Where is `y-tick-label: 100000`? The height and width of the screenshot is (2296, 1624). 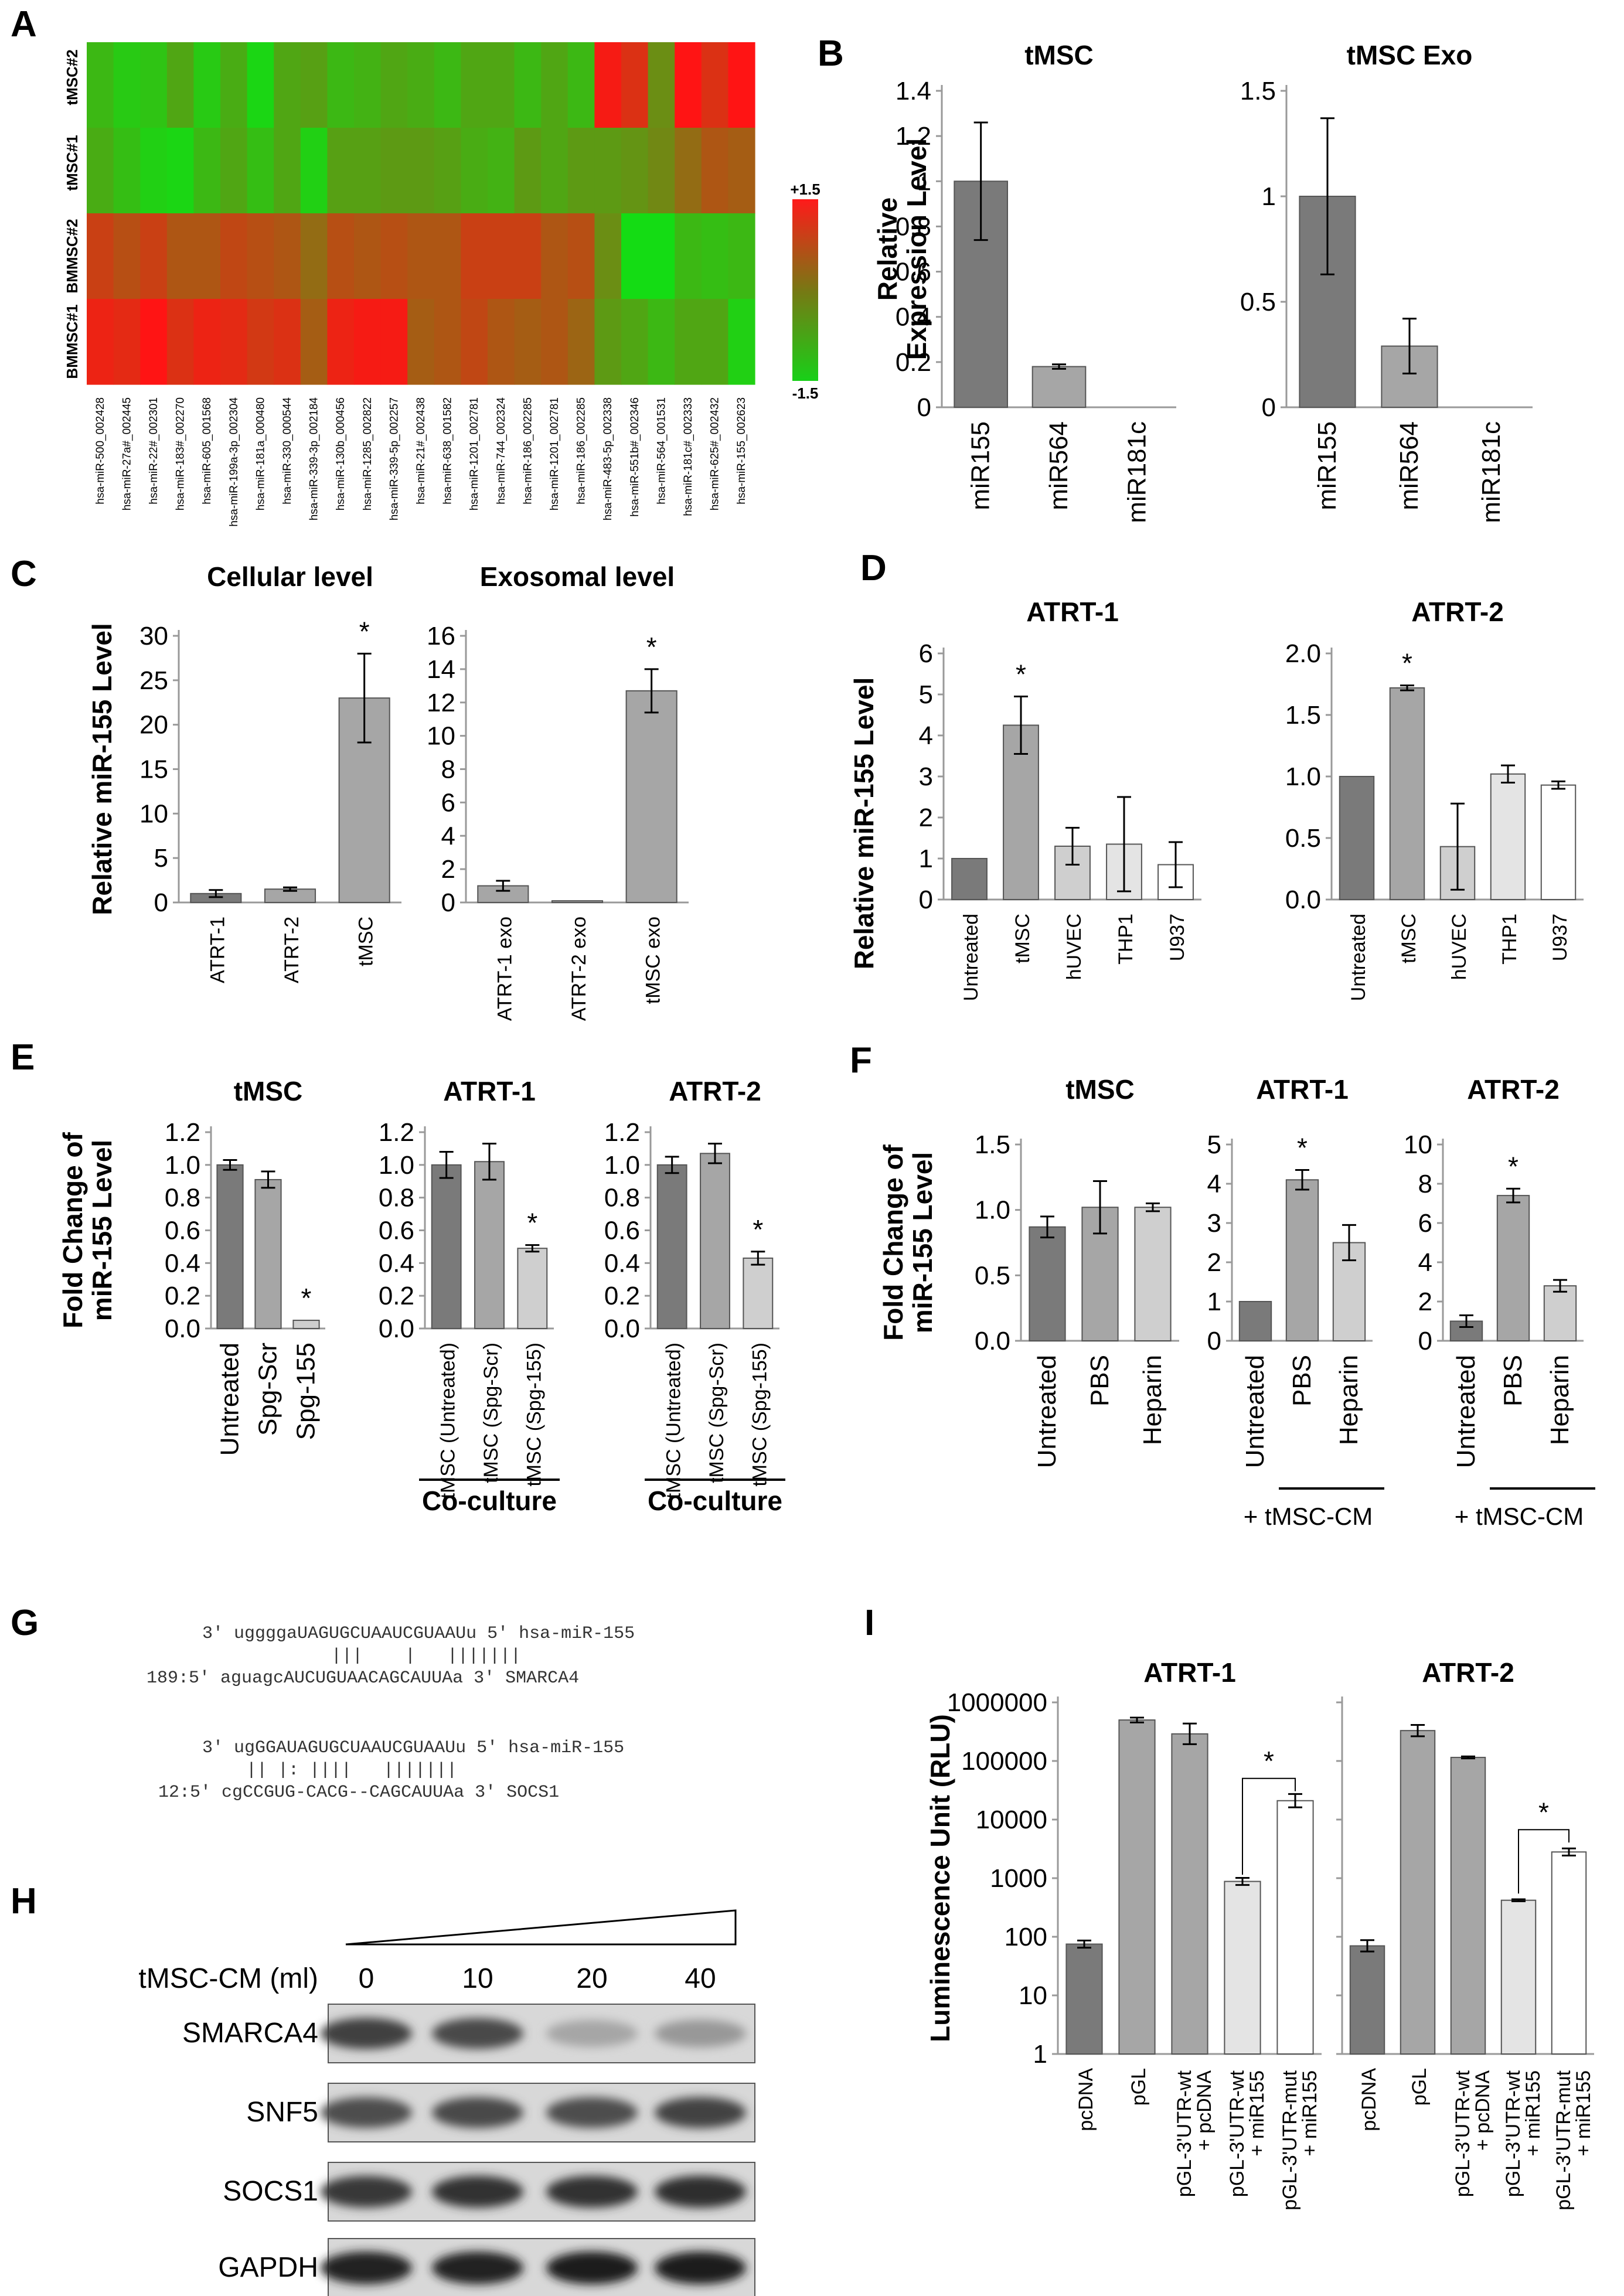 y-tick-label: 100000 is located at coordinates (1004, 1761).